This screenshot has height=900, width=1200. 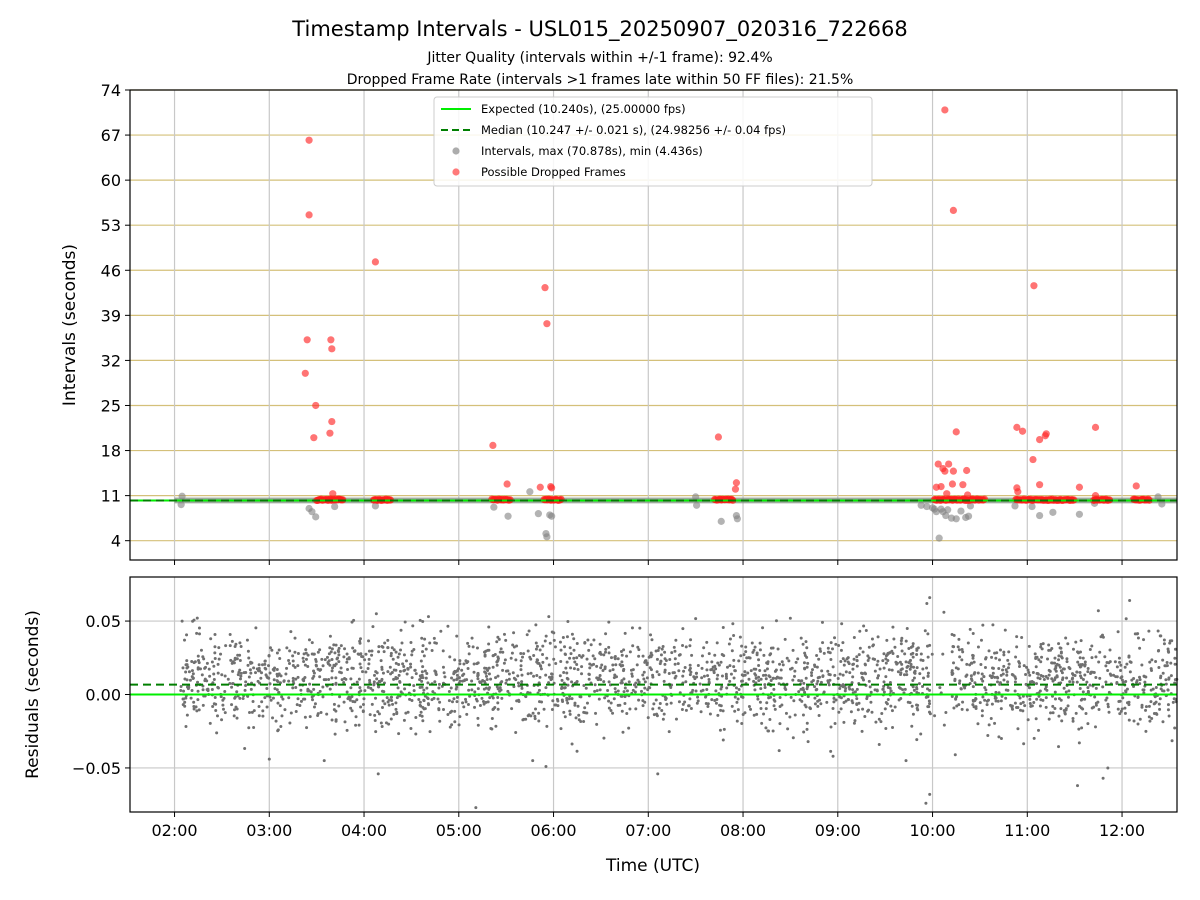 I want to click on x-tick-label: 11:00, so click(x=1027, y=830).